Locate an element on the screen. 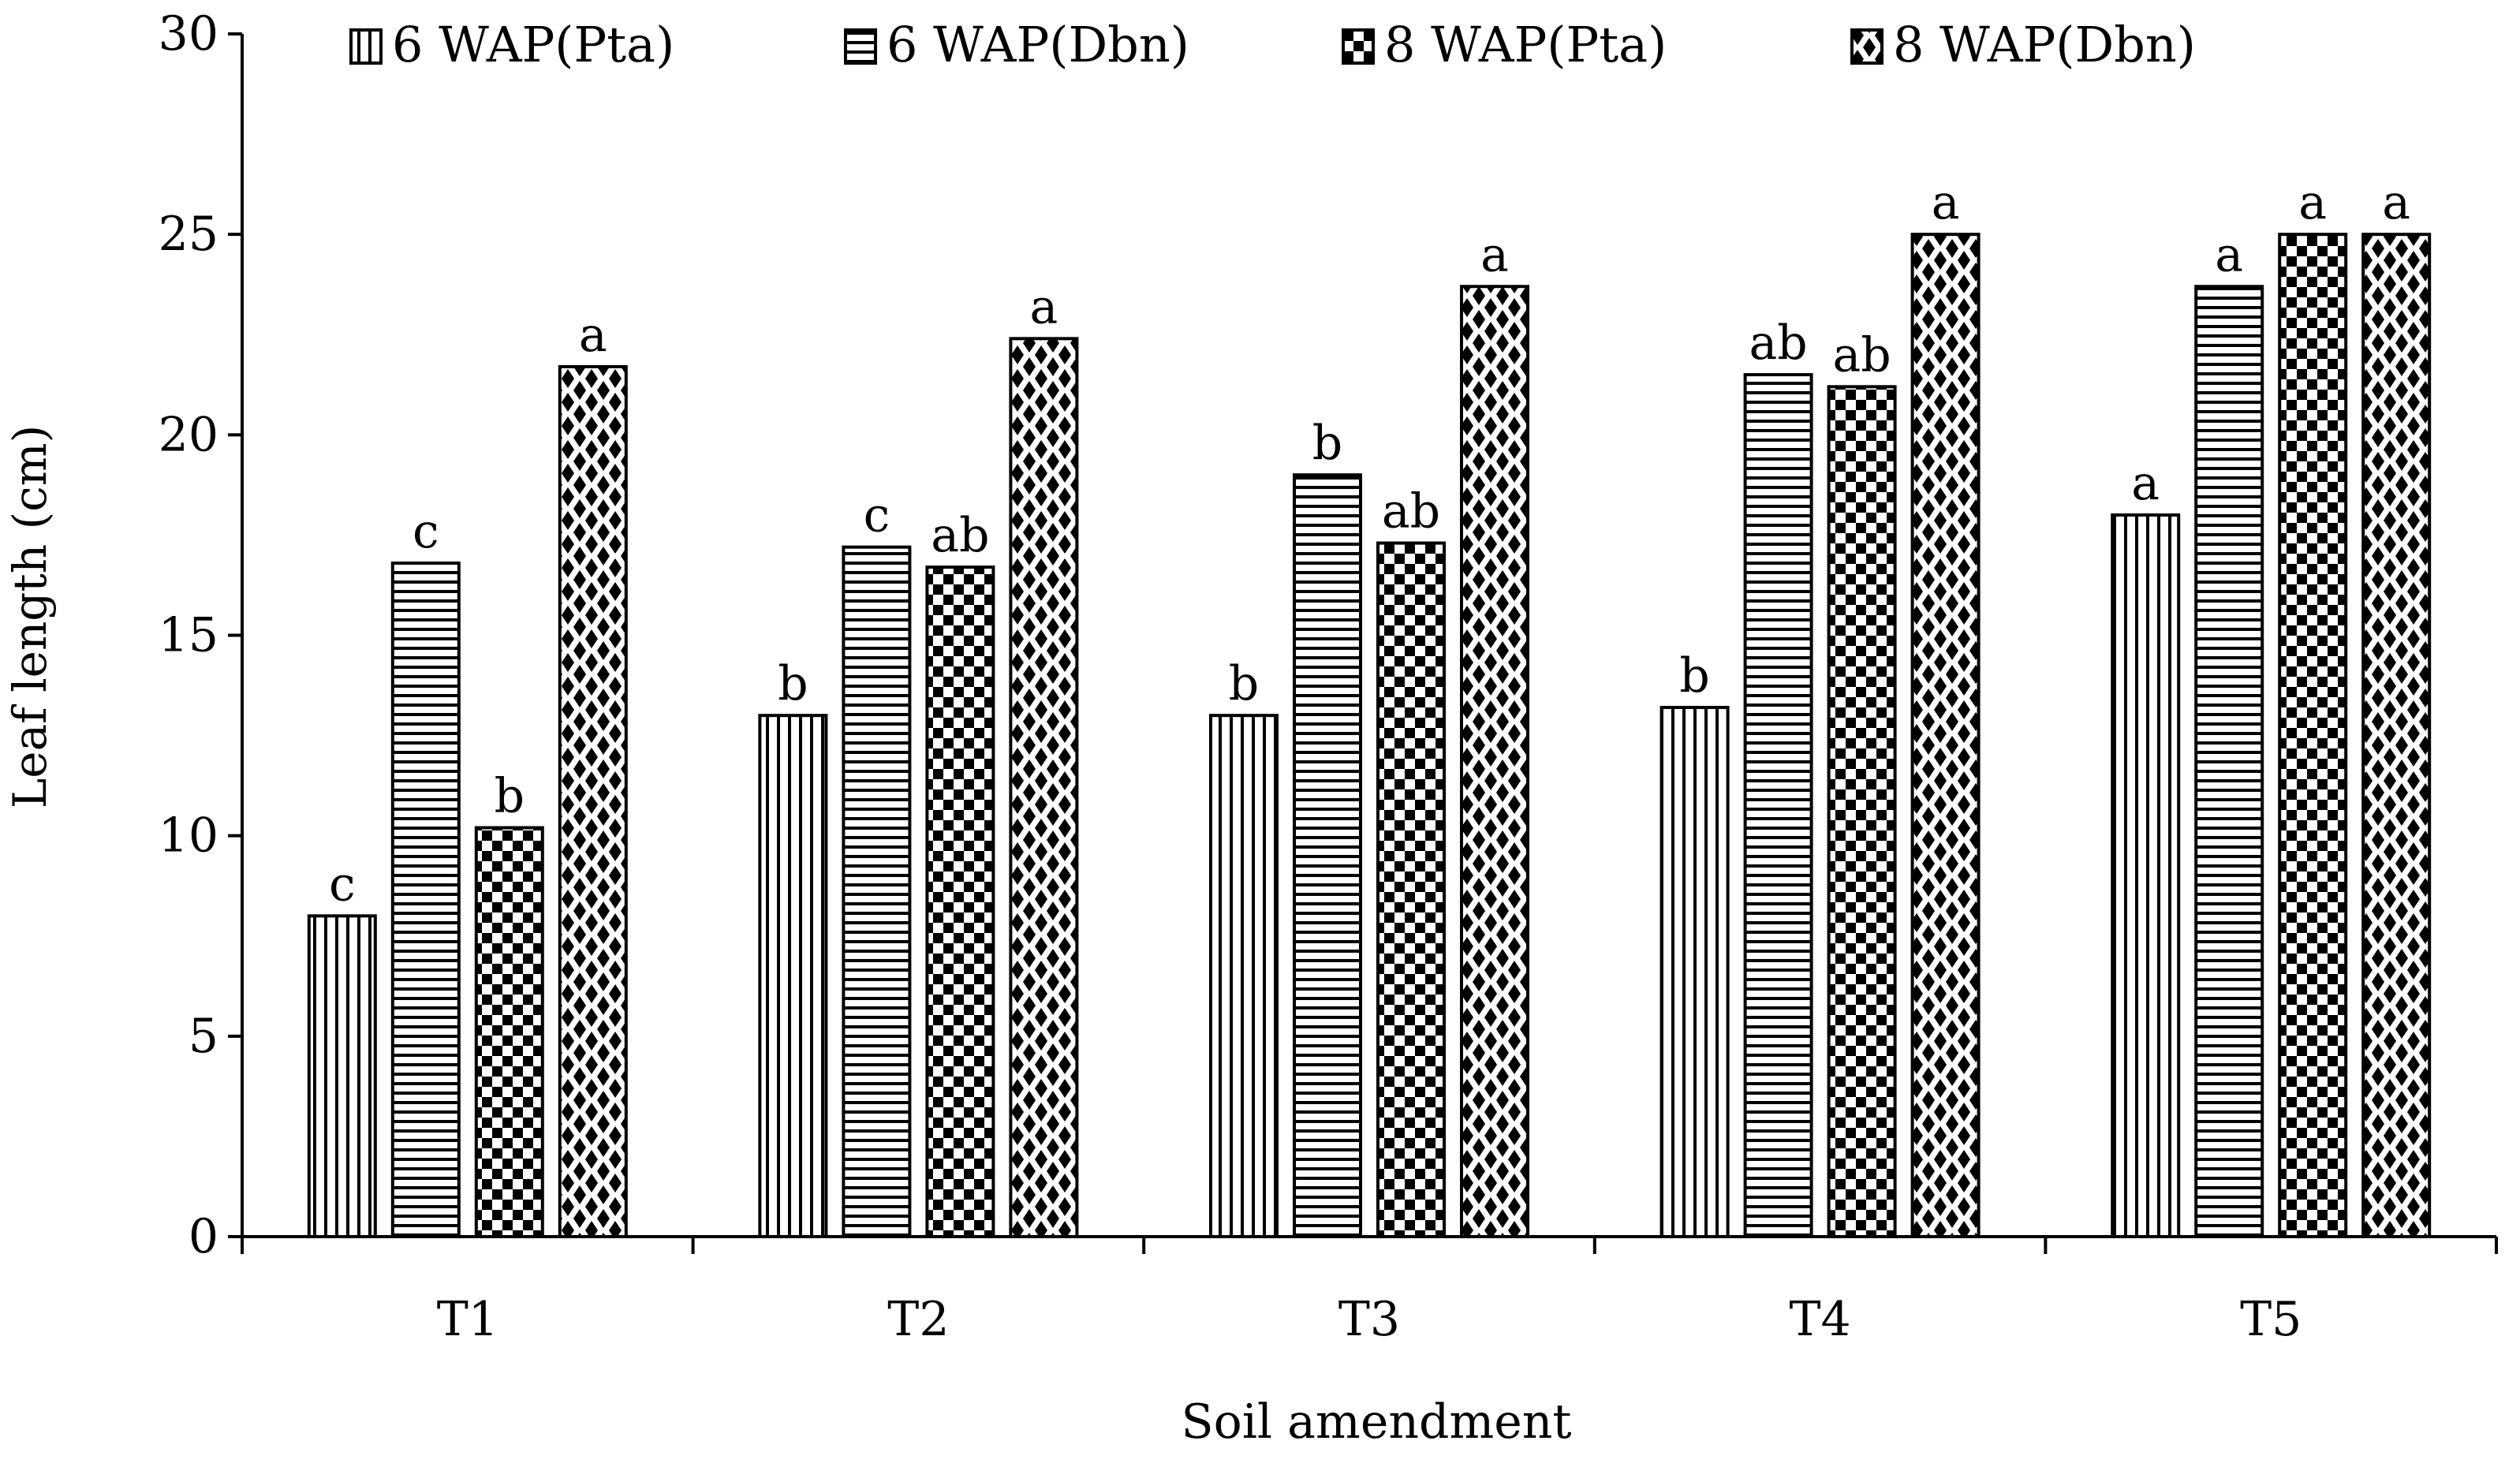 Image resolution: width=2520 pixels, height=1463 pixels. bar-8-wap-dbn--t1 is located at coordinates (593, 802).